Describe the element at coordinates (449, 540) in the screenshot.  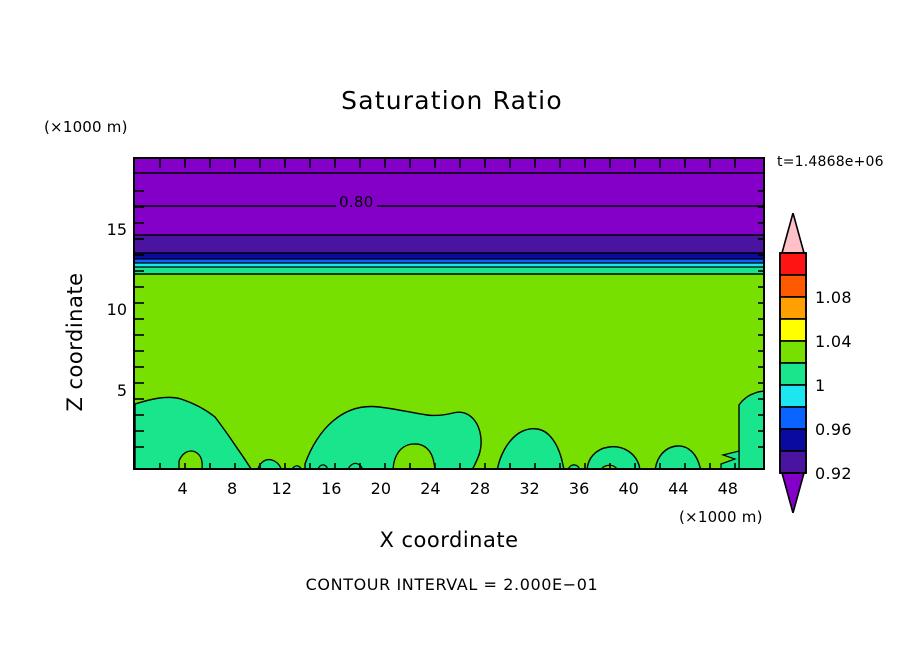
I see `x-axis-title: X coordinate` at that location.